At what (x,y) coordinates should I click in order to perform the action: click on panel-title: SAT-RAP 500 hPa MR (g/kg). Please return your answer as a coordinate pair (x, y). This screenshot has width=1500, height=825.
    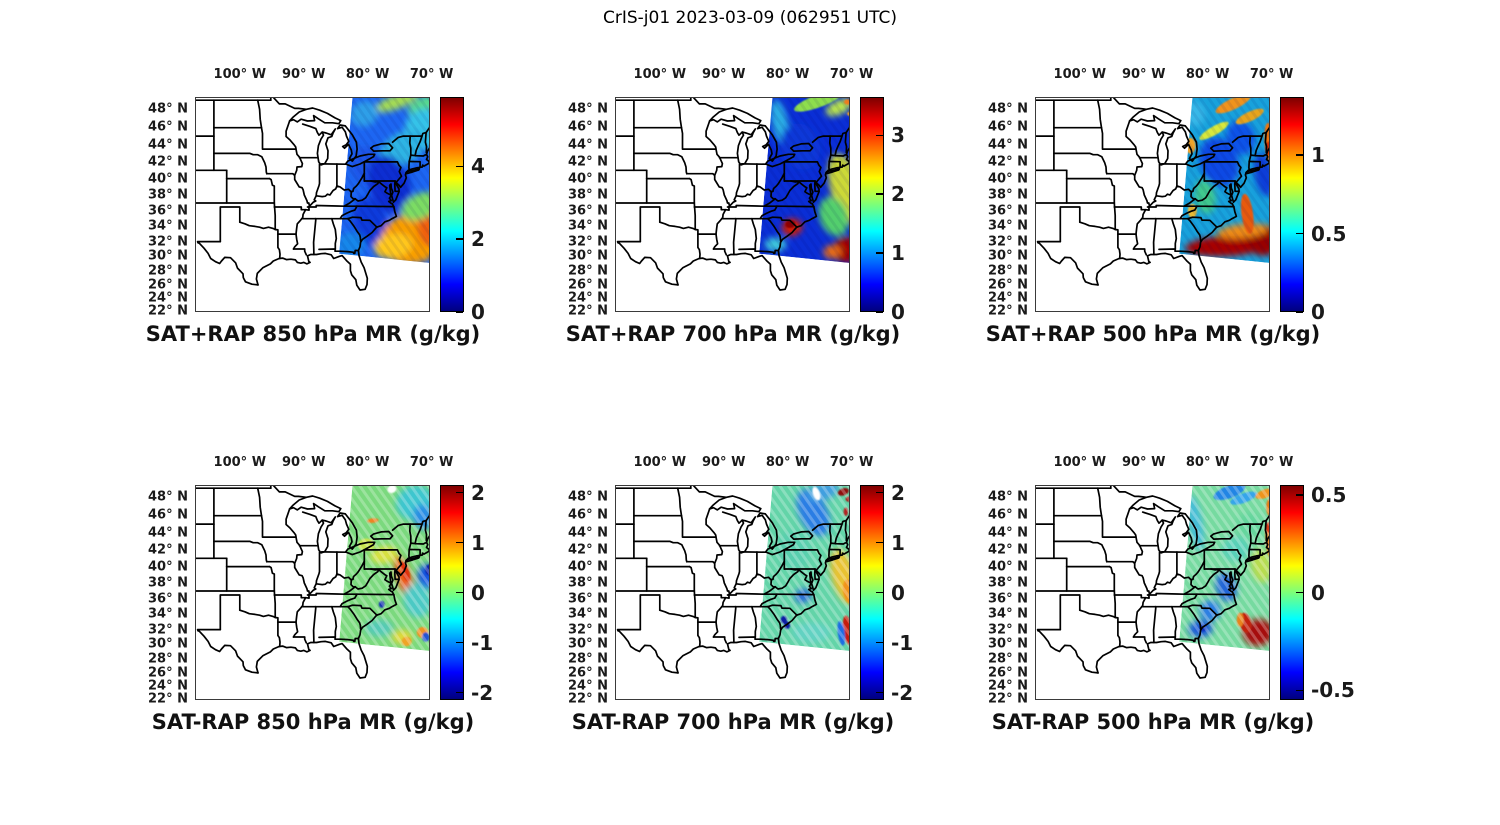
    Looking at the image, I should click on (1153, 722).